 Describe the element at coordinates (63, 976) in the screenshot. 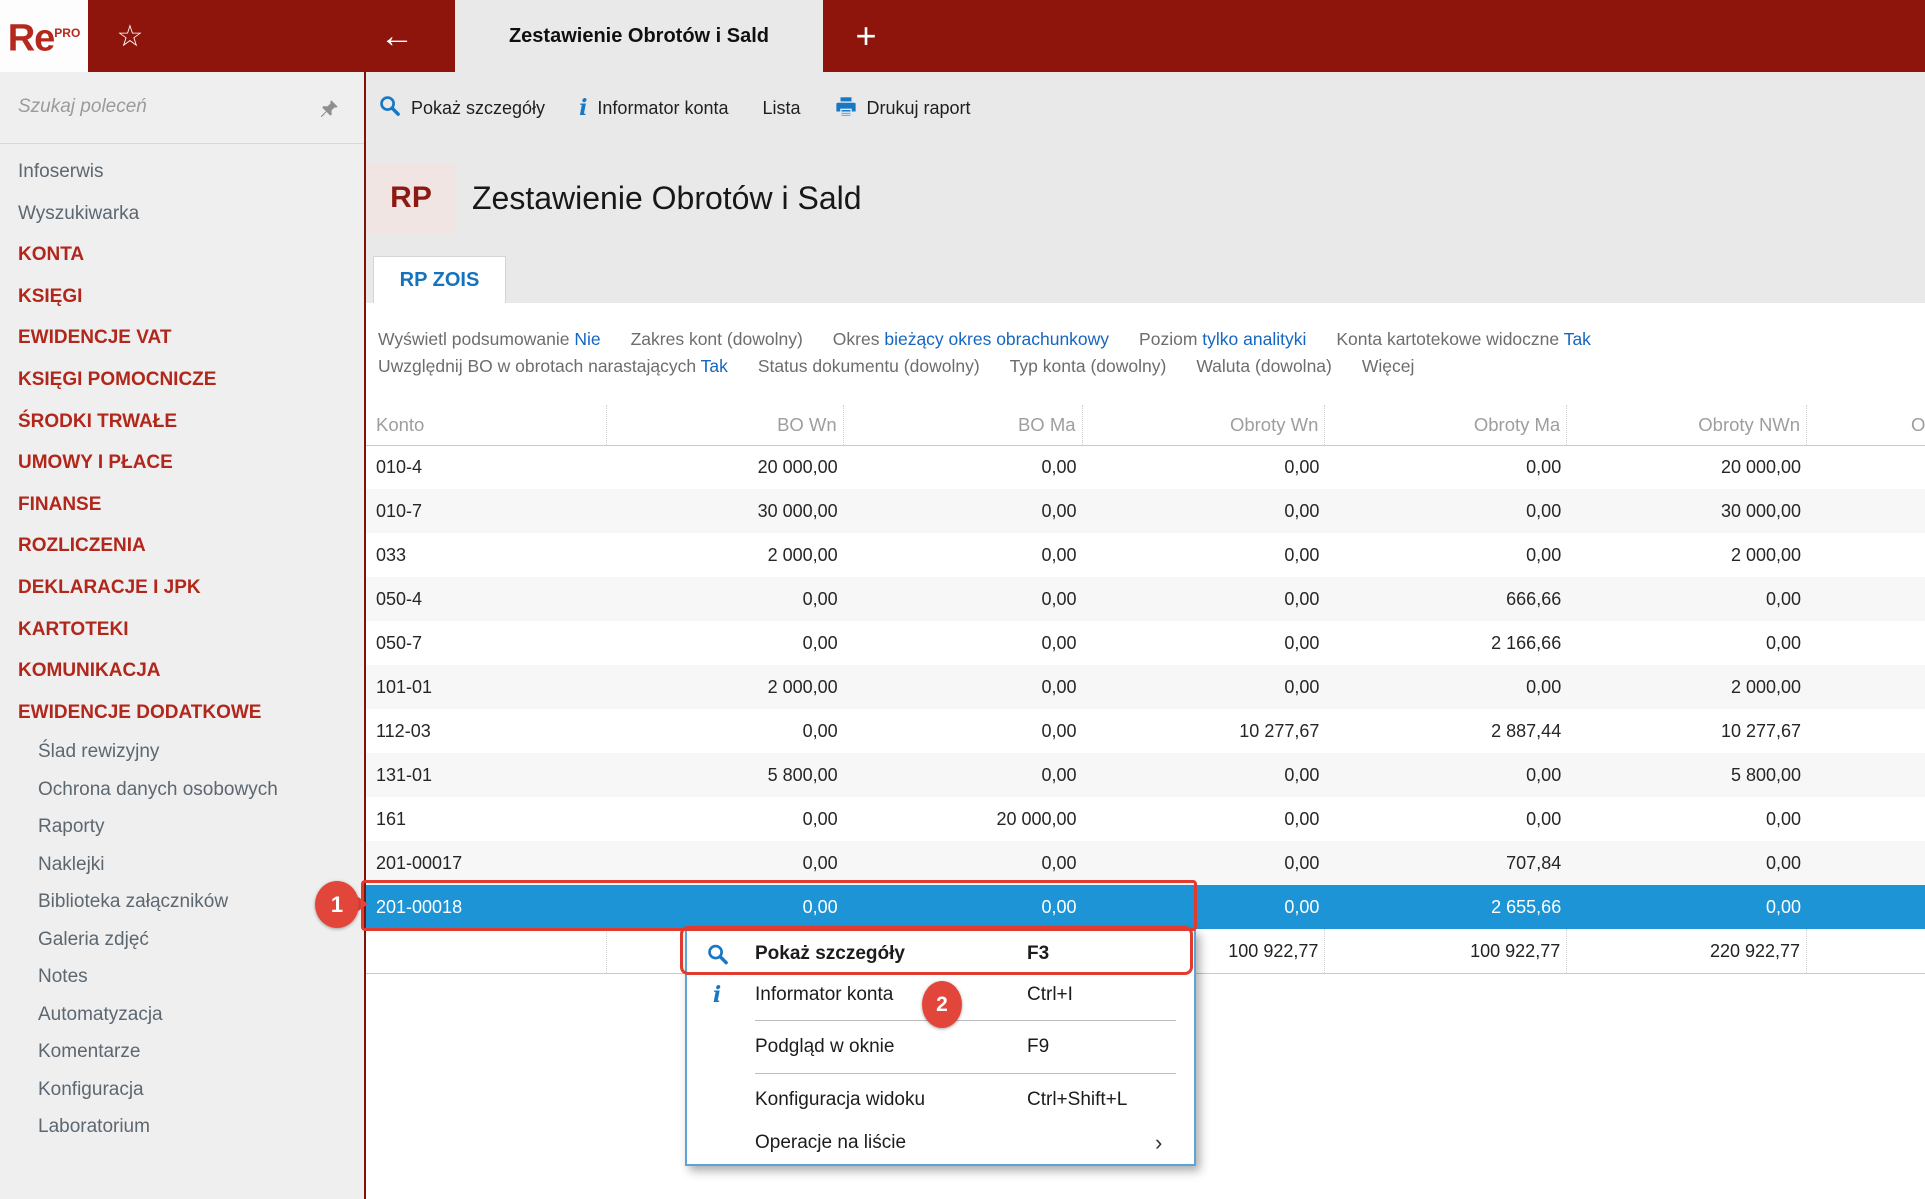

I see `sidebar-subitem-notes: Notes` at that location.